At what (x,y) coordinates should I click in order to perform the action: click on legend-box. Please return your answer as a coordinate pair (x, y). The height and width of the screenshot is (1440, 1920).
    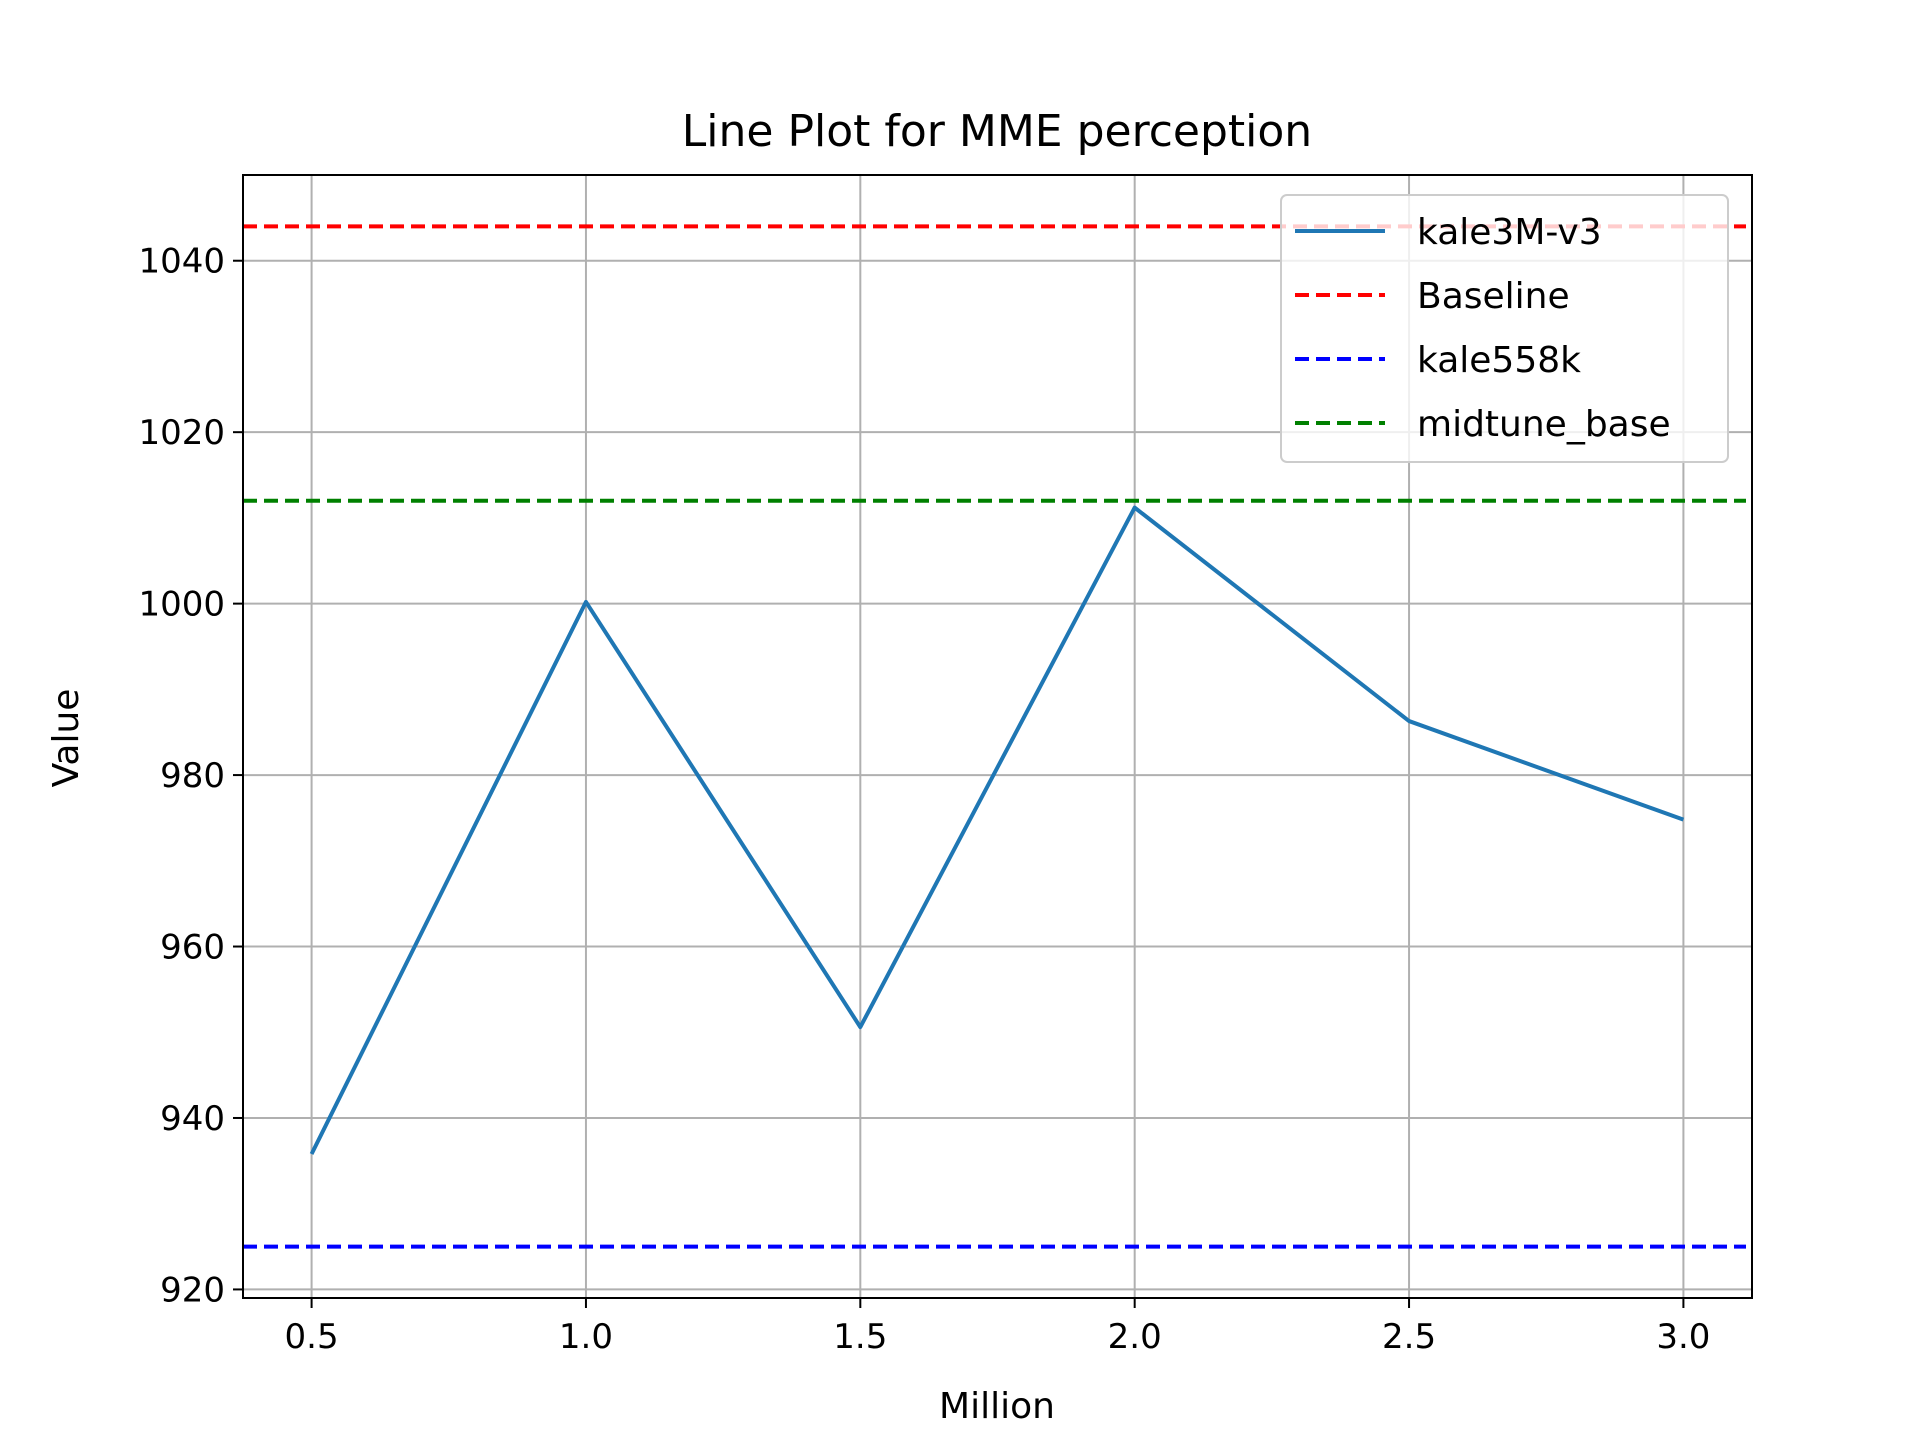
    Looking at the image, I should click on (1504, 328).